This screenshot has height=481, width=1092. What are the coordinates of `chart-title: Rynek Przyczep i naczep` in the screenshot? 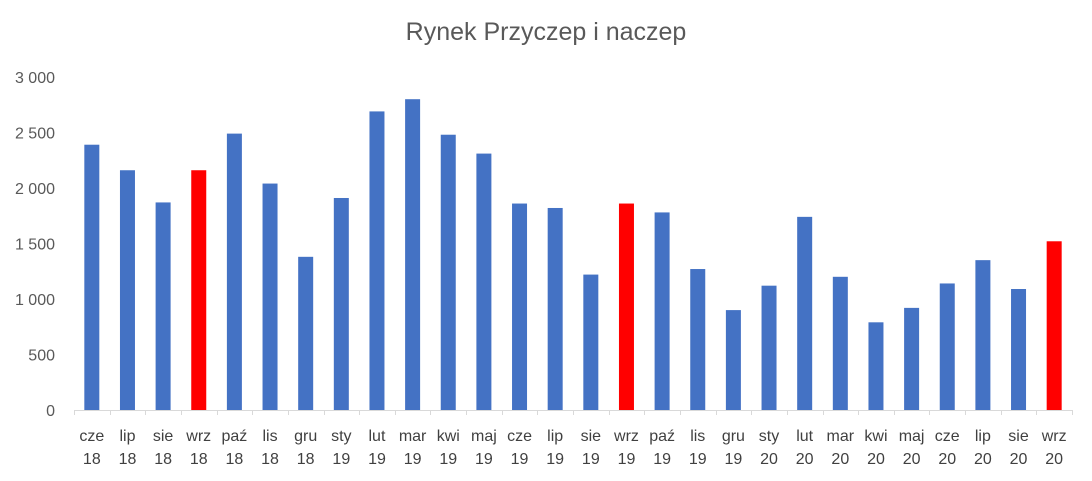 It's located at (546, 32).